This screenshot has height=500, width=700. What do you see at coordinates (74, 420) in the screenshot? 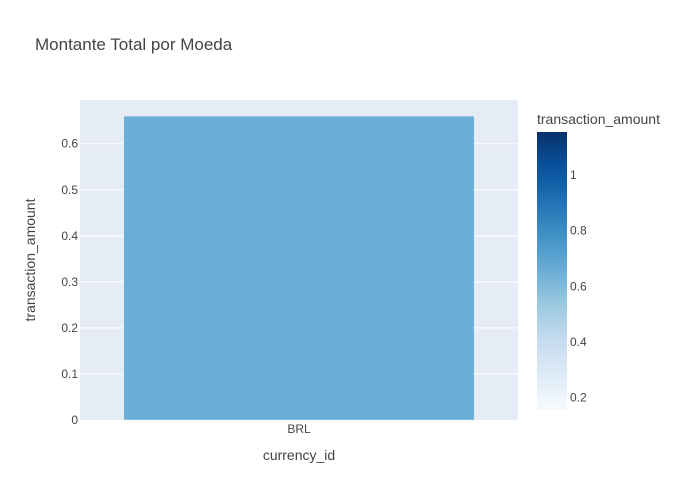
I see `y-tick-label: 0` at bounding box center [74, 420].